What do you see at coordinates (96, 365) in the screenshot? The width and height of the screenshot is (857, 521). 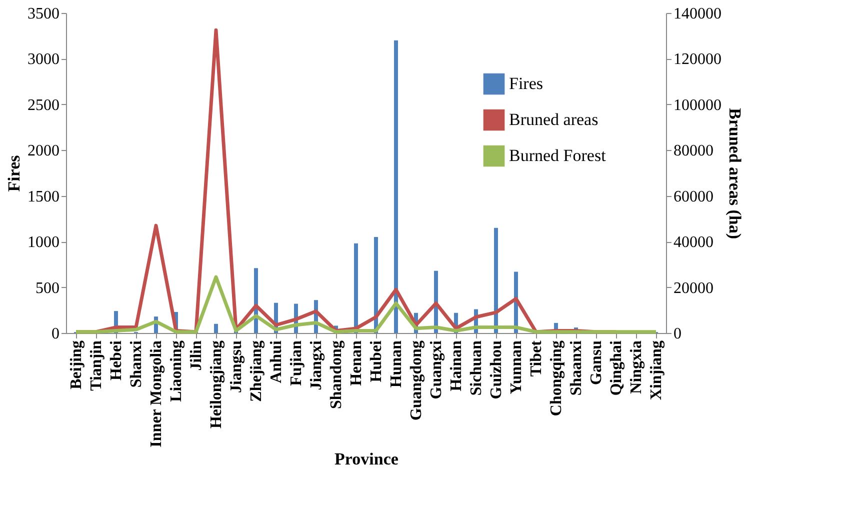 I see `x-tick-label: Tianjin` at bounding box center [96, 365].